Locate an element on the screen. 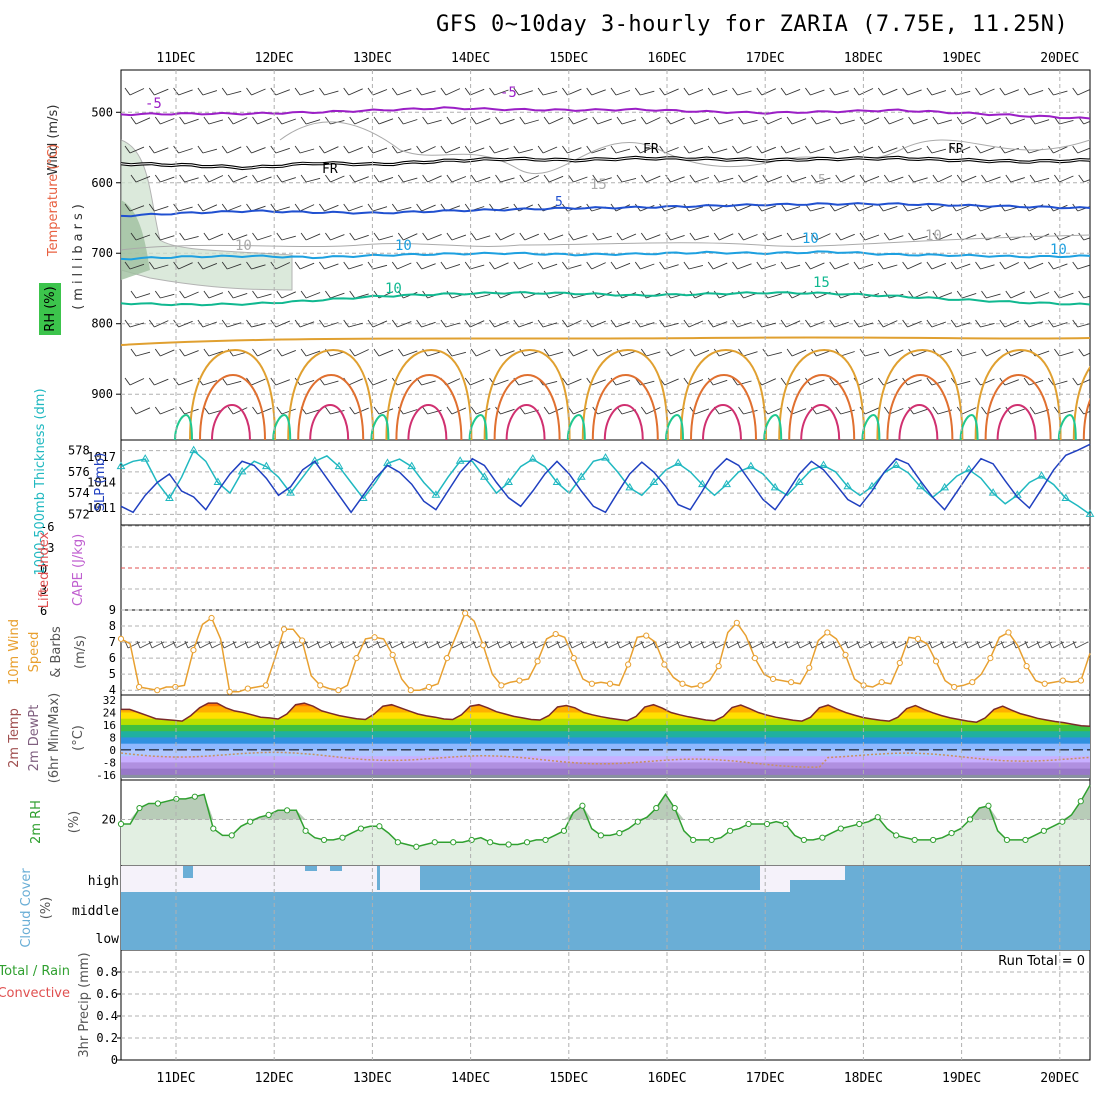 The height and width of the screenshot is (1100, 1100). rh2m-panel: 20 is located at coordinates (596, 824).